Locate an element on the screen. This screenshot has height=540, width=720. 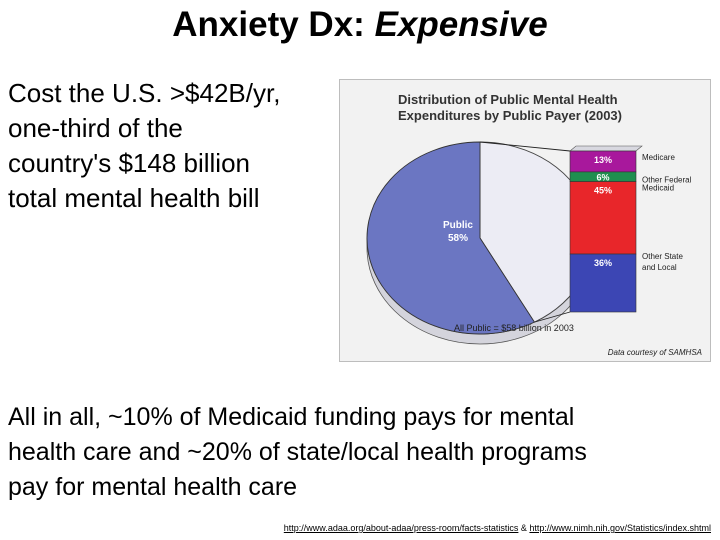
connector-line-bottom is located at coordinates (552, 317).